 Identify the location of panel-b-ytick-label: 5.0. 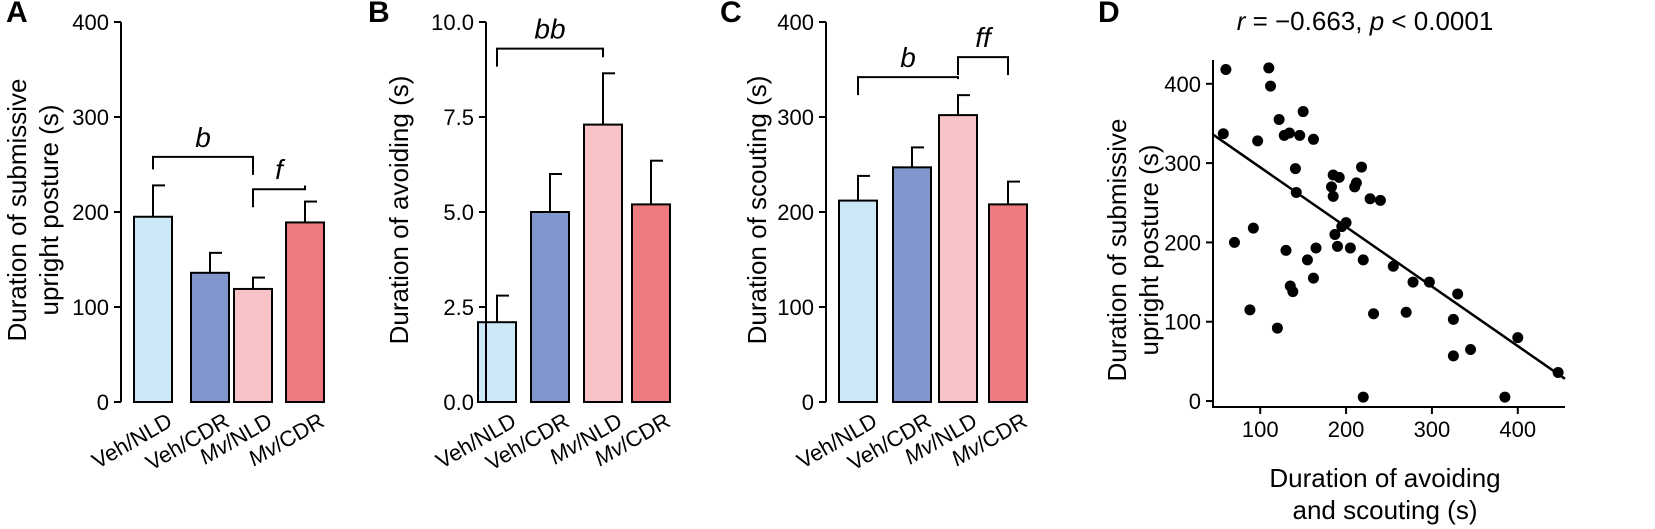
(458, 212).